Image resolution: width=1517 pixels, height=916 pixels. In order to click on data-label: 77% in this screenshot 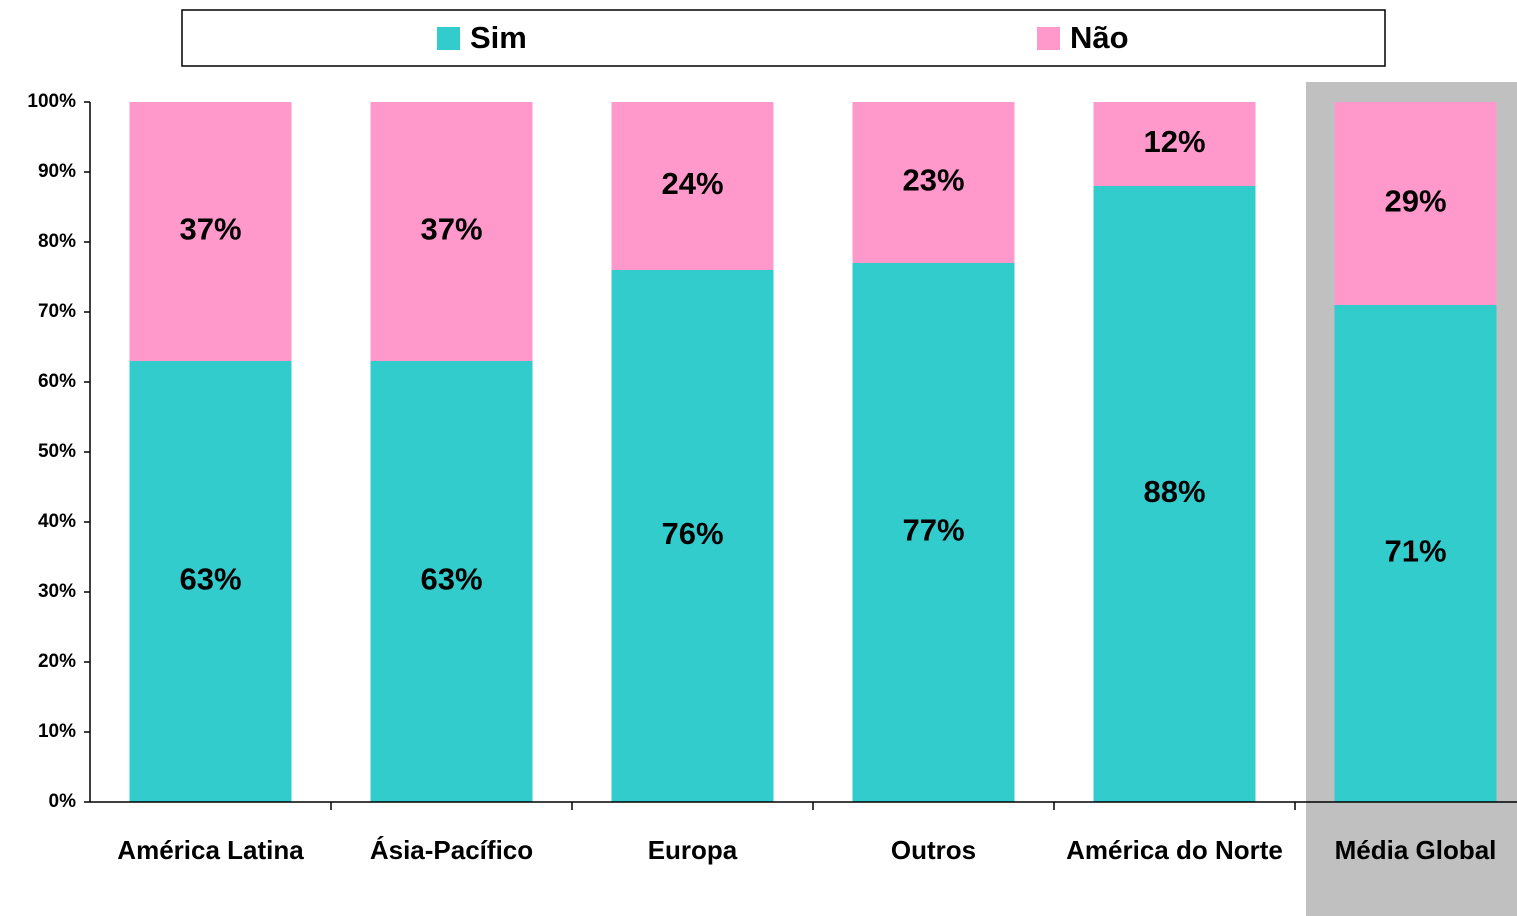, I will do `click(933, 530)`.